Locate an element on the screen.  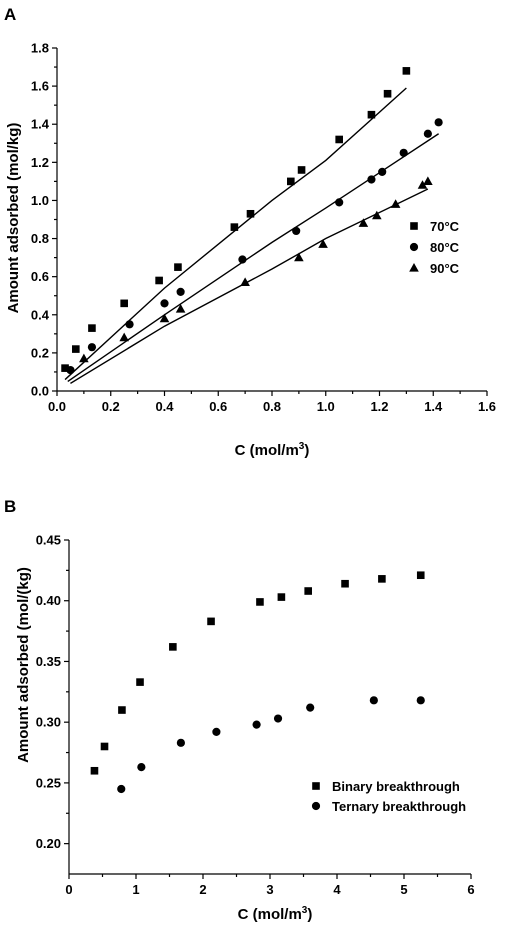
panel-a-x-tick-label: 1.0 is located at coordinates (326, 406).